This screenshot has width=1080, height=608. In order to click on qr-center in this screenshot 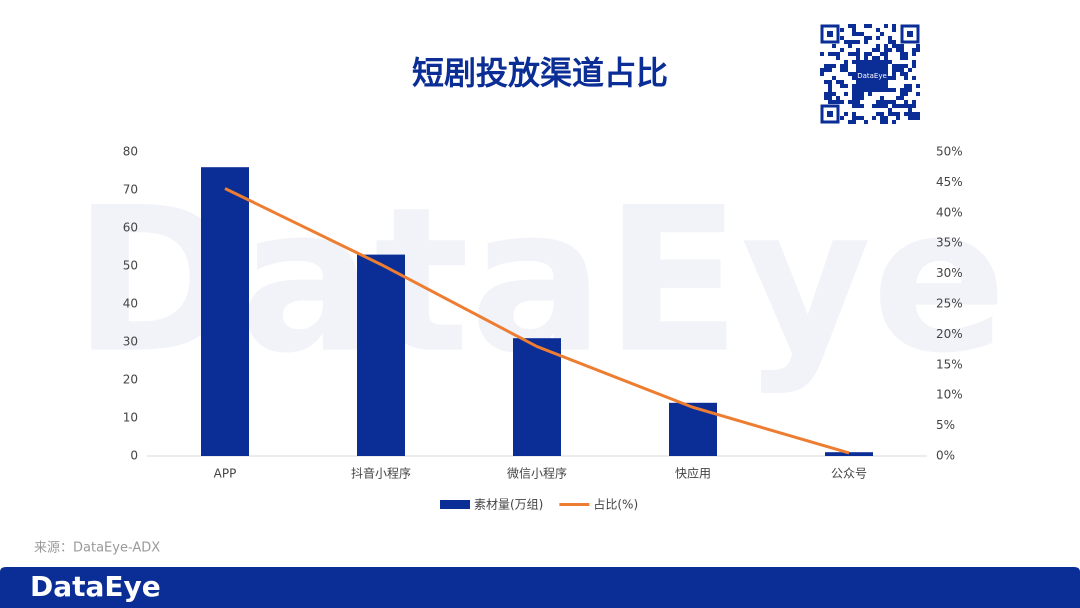, I will do `click(872, 76)`.